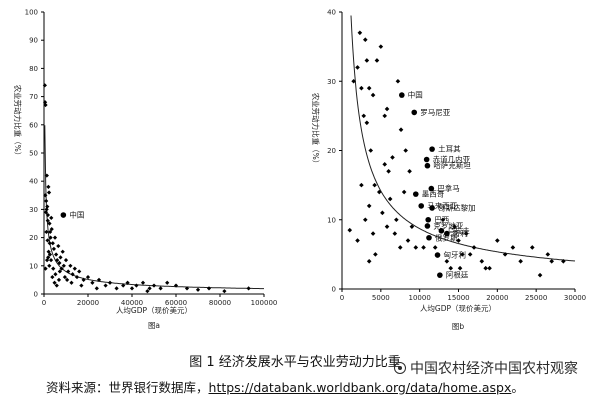  I want to click on point-label: 赤道几内亚, so click(452, 159).